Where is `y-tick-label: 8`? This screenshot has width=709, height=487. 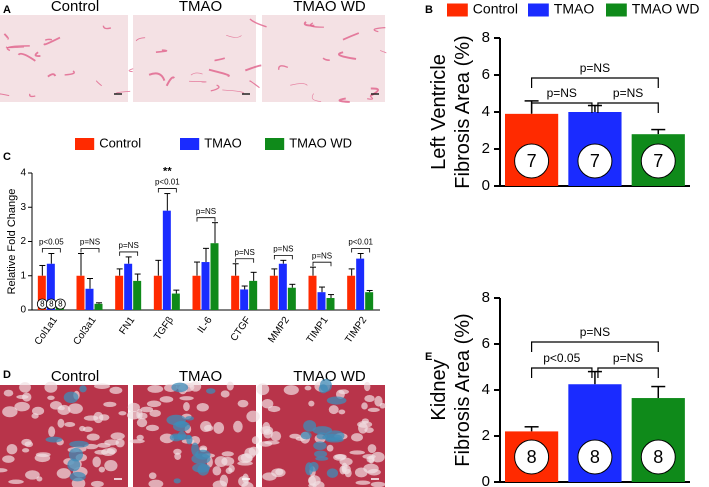
y-tick-label: 8 is located at coordinates (486, 37).